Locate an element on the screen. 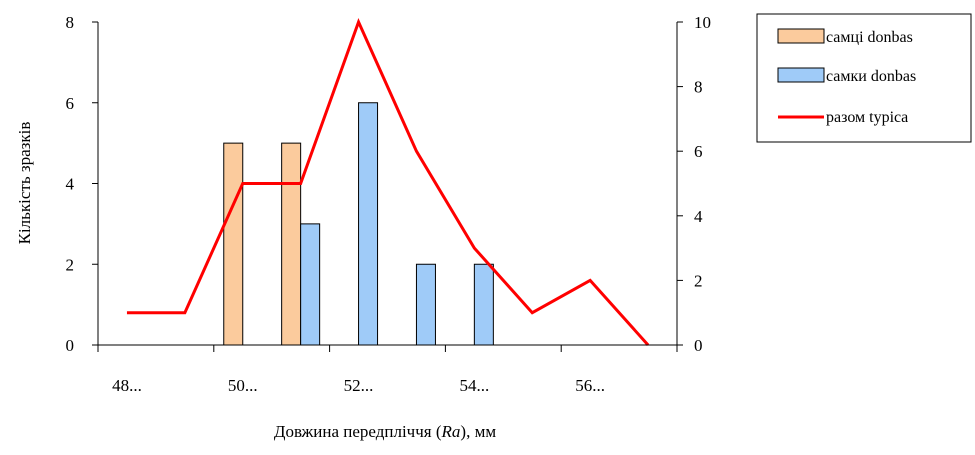  legend-label-1: самки donbas is located at coordinates (871, 76).